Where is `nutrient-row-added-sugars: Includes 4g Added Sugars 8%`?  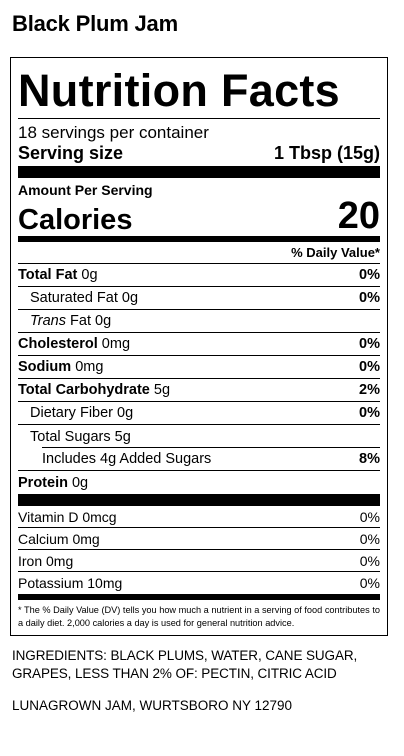 nutrient-row-added-sugars: Includes 4g Added Sugars 8% is located at coordinates (199, 459).